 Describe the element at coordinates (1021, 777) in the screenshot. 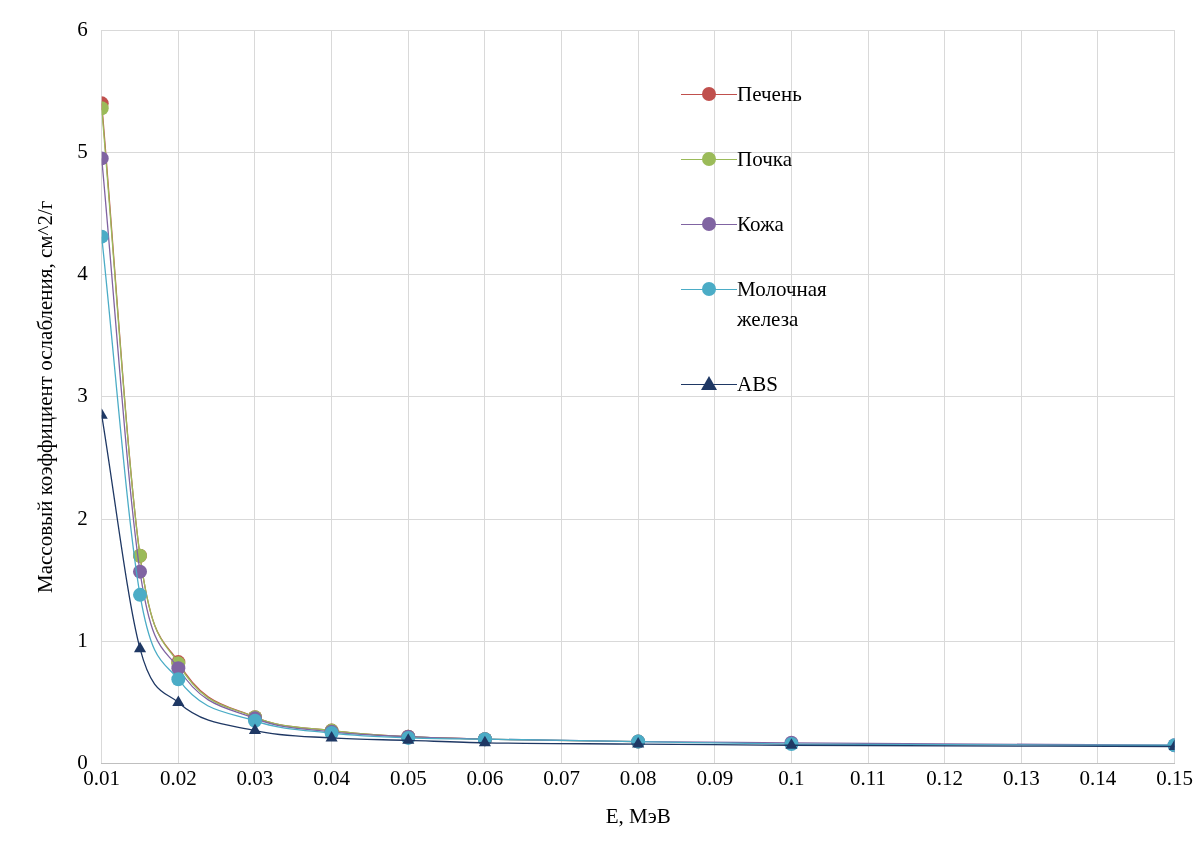

I see `x-tick-label: 0.13` at that location.